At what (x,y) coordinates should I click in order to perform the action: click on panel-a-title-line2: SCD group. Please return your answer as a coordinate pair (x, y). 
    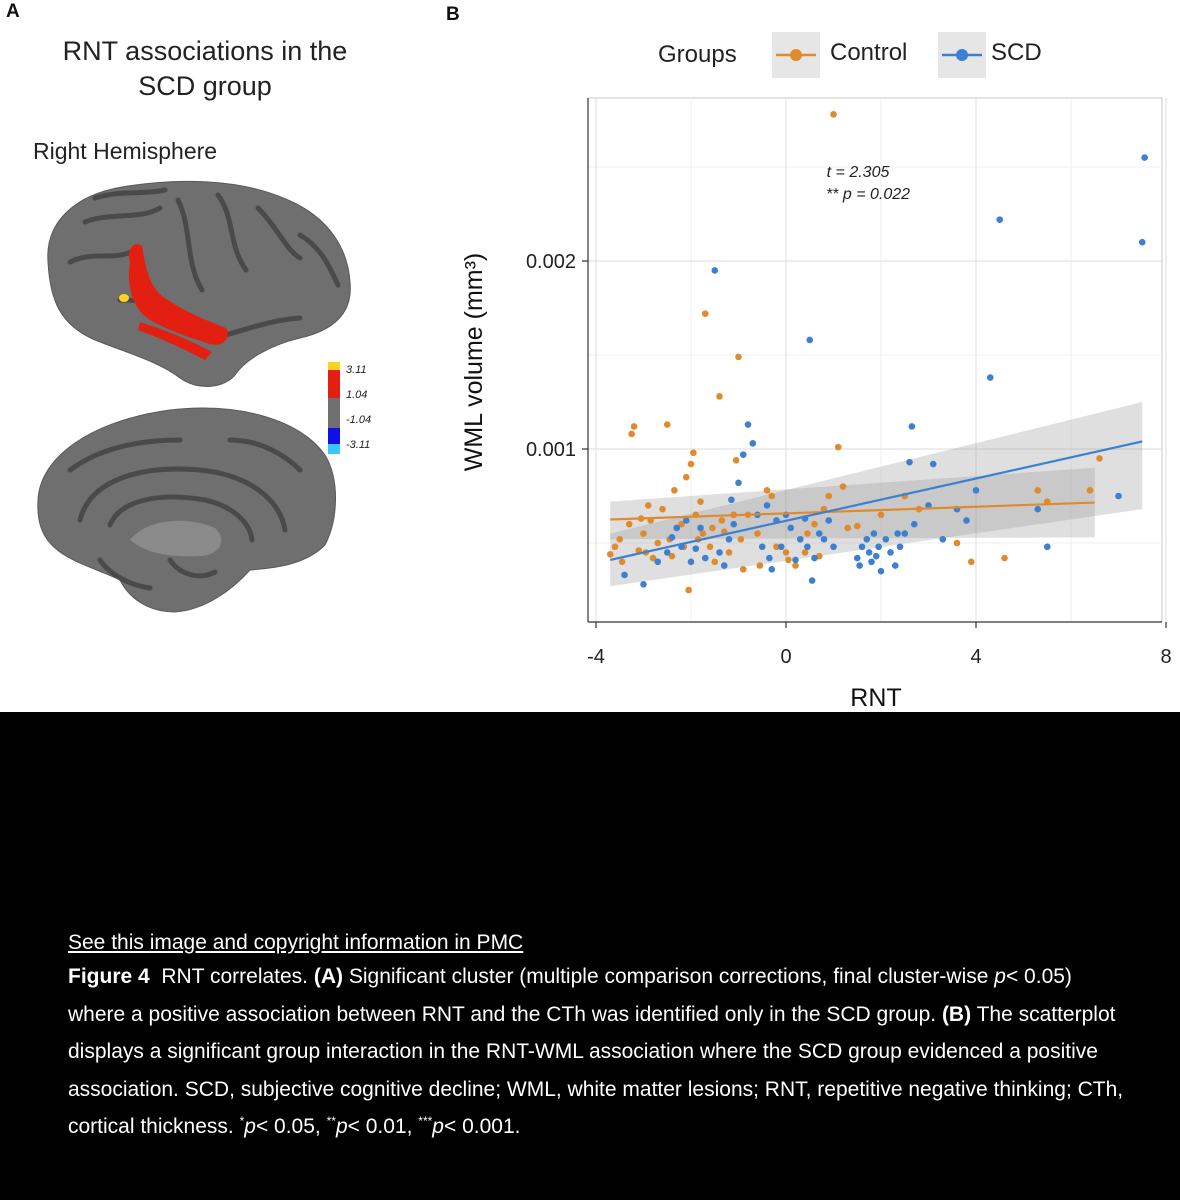
    Looking at the image, I should click on (205, 86).